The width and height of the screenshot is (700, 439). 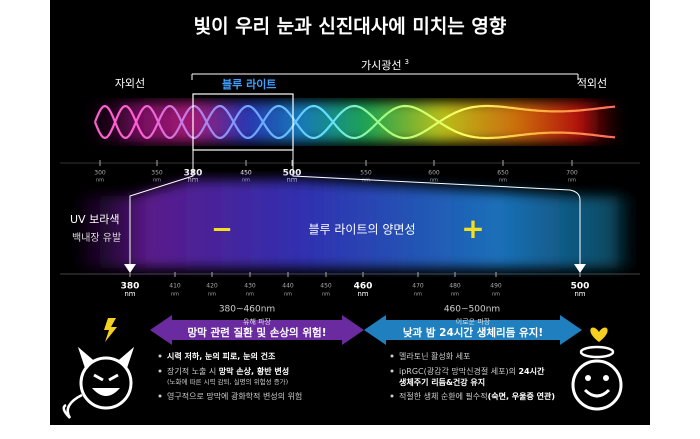 I want to click on bullet-text: 적절한 생체 순환에 필수적(숙면, 우울증 연관), so click(x=477, y=396).